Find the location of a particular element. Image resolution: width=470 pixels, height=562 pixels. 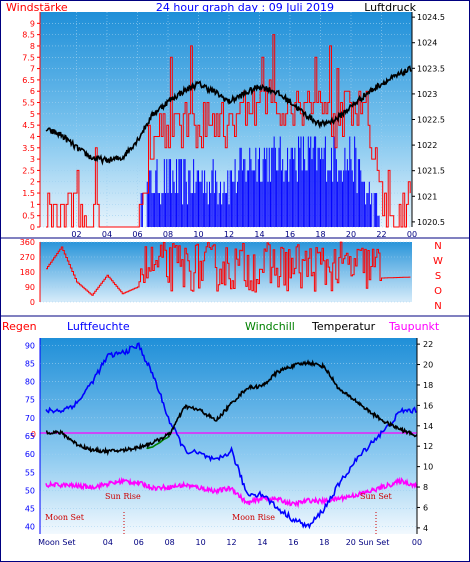

wind-tick-label: 0 is located at coordinates (32, 227).